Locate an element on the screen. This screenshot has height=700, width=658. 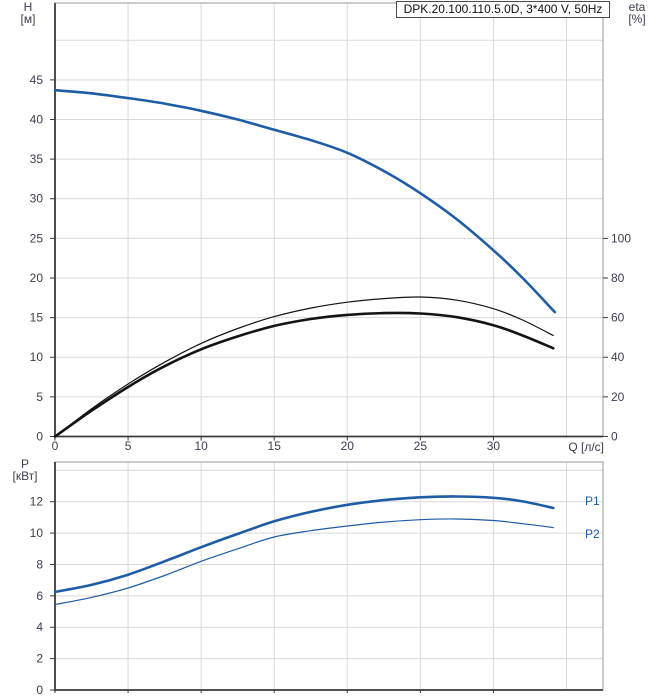
p-axis-title: P [кВт] is located at coordinates (25, 470).